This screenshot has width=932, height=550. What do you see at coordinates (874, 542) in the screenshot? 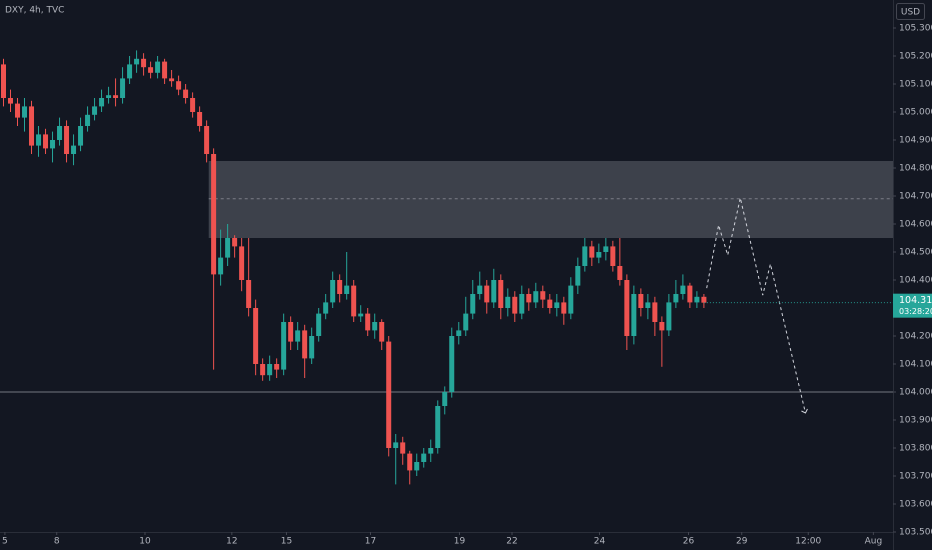
I see `x-tick-label: Aug` at bounding box center [874, 542].